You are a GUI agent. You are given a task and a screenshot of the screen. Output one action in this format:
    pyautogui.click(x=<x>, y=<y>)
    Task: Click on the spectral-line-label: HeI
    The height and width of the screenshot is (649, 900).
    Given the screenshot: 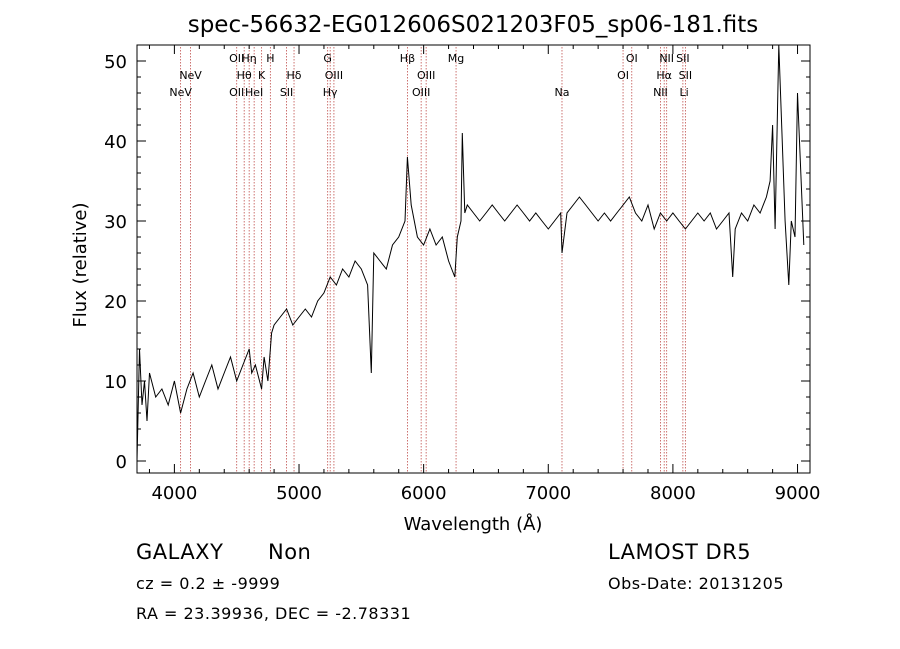 What is the action you would take?
    pyautogui.click(x=254, y=92)
    